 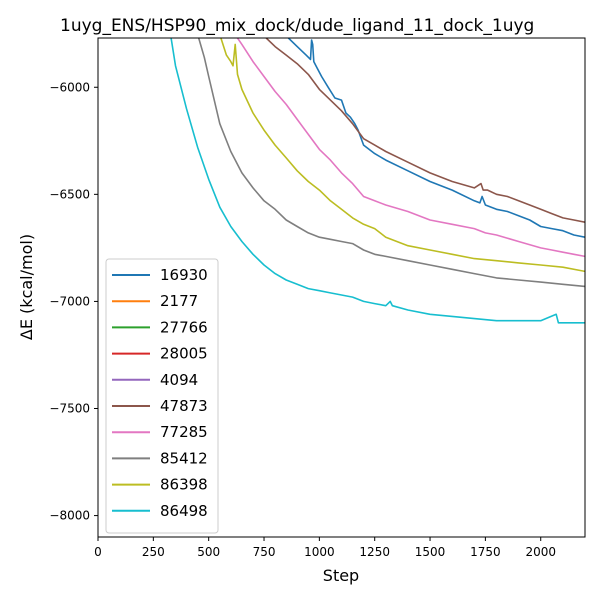 I want to click on x-tick-label: 500, so click(x=208, y=552).